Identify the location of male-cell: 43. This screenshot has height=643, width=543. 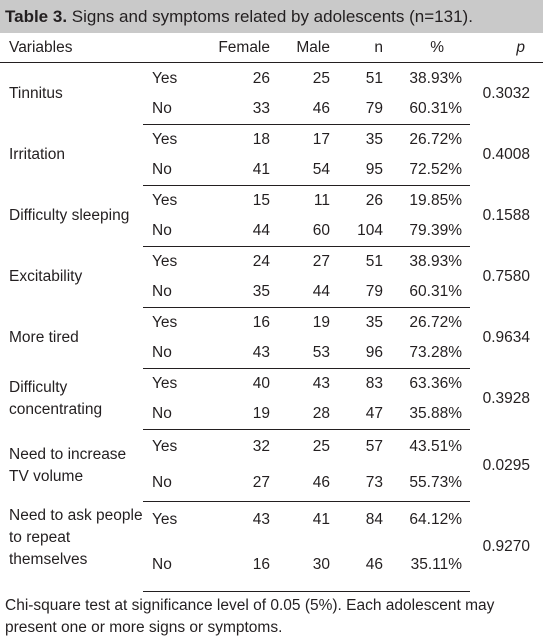
(321, 384).